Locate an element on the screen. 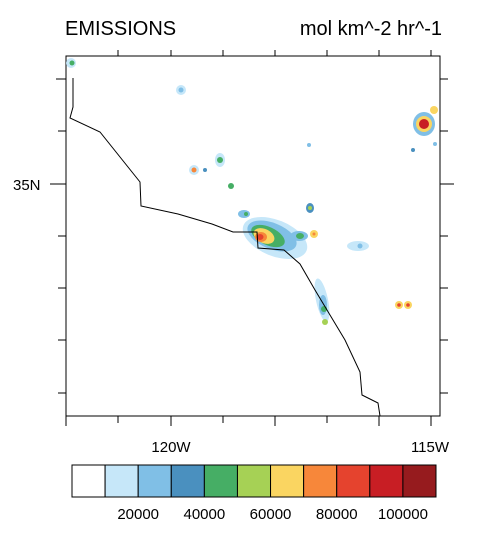  plume-inland-empire-core is located at coordinates (300, 236).